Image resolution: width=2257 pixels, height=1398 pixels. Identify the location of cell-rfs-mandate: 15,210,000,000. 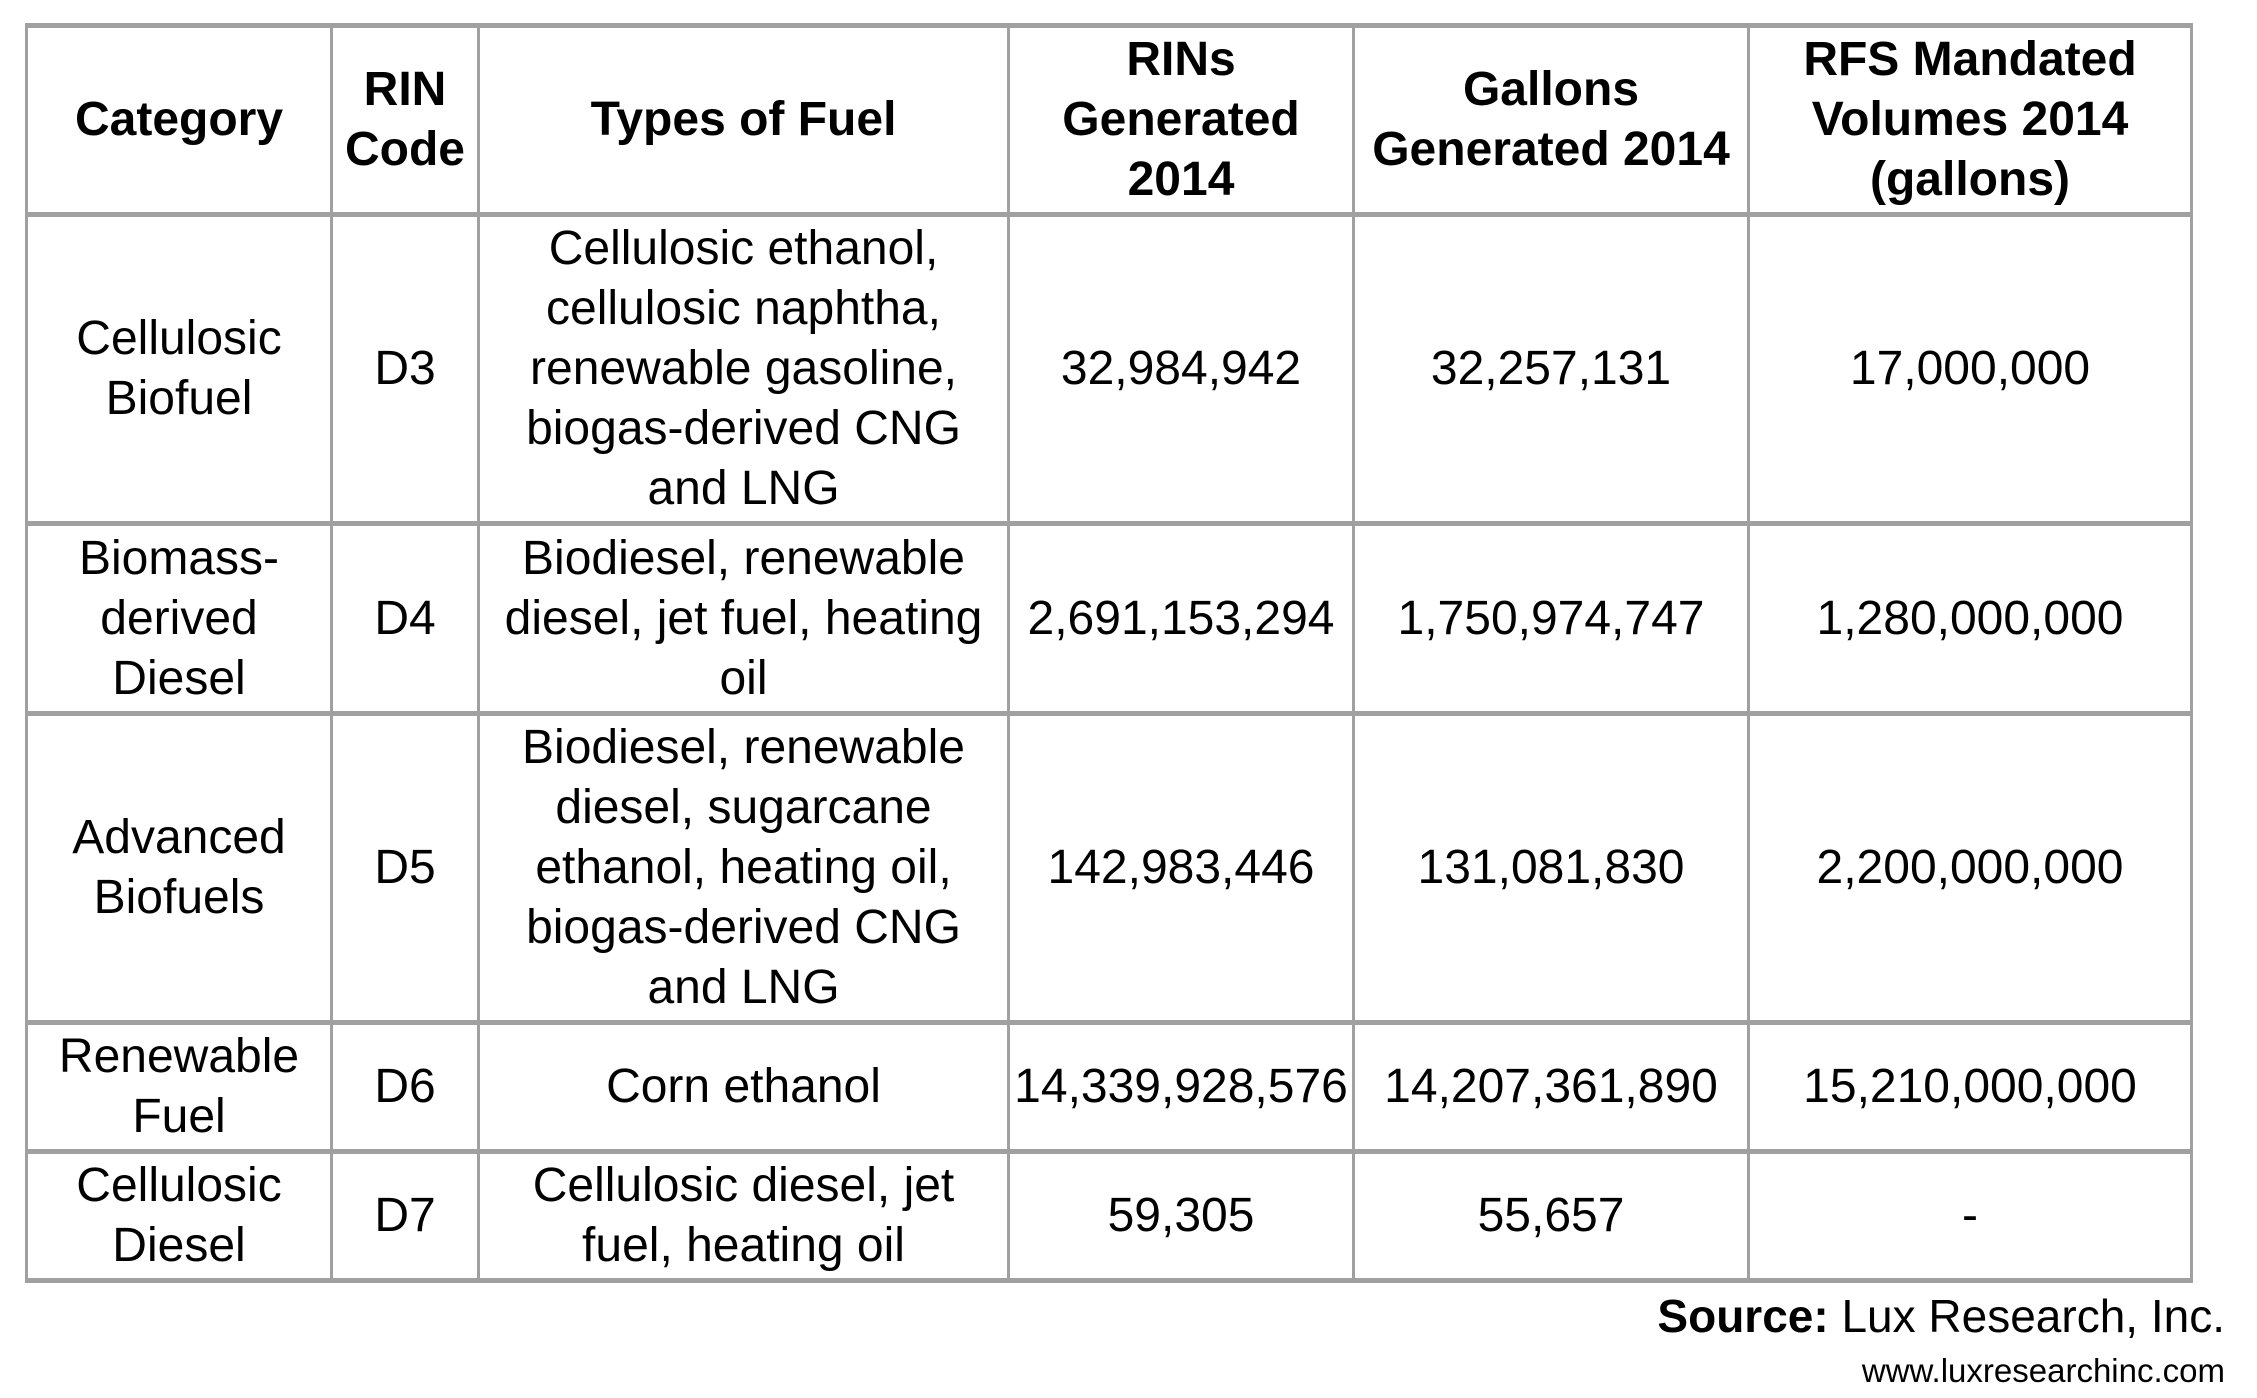
(1970, 1087).